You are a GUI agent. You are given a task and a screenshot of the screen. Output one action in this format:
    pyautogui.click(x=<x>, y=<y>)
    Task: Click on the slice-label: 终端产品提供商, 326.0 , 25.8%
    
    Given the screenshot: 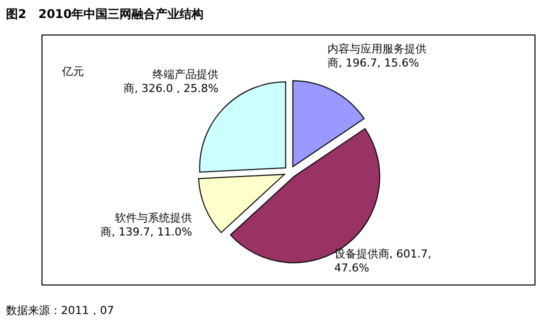 What is the action you would take?
    pyautogui.click(x=171, y=82)
    